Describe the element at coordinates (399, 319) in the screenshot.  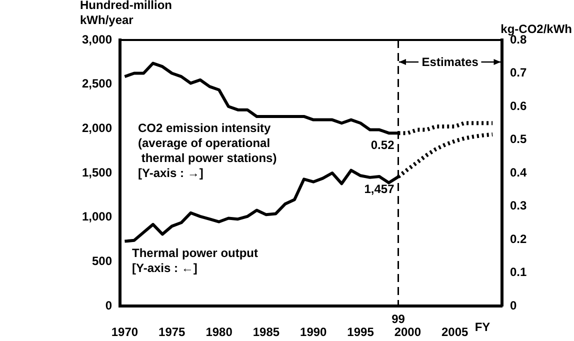
I see `text: 99` at that location.